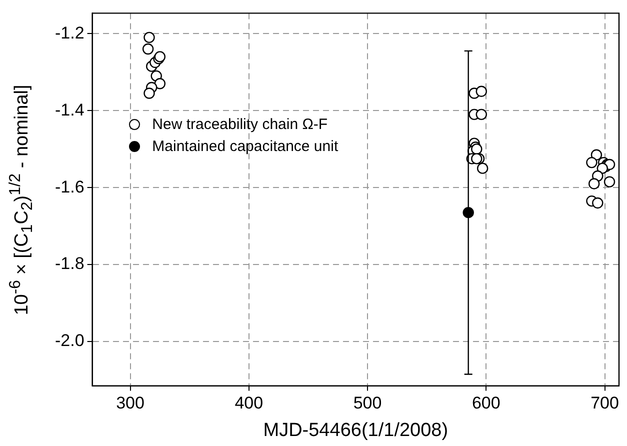  What do you see at coordinates (245, 147) in the screenshot?
I see `legend-label: Maintained capacitance unit` at bounding box center [245, 147].